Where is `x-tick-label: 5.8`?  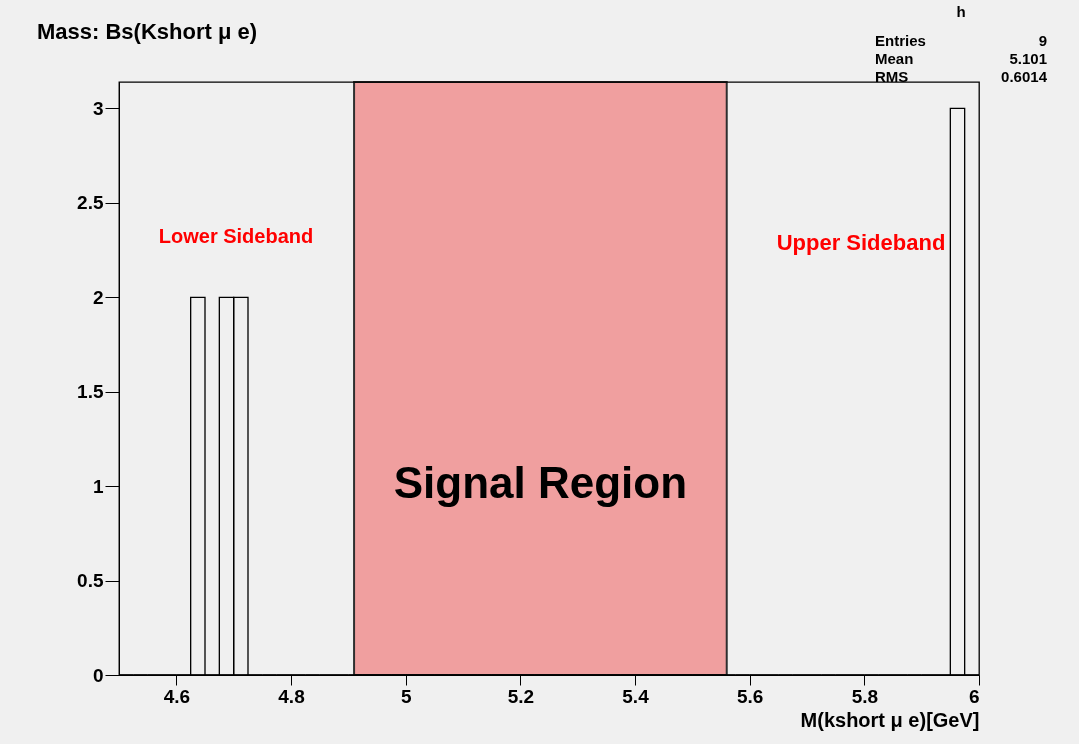 x-tick-label: 5.8 is located at coordinates (865, 696).